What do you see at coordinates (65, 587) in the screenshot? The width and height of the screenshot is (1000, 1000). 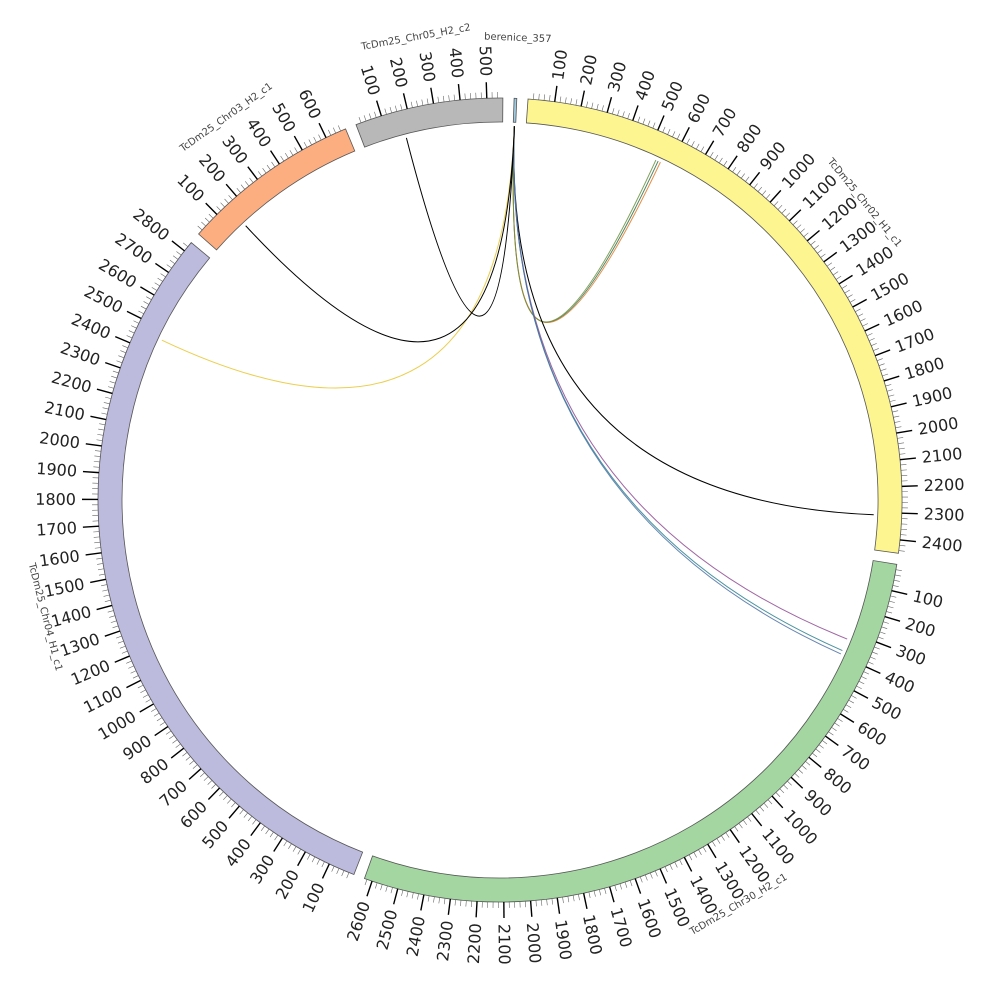 I see `tick-label-tcdm25-chr04-h1-c1: 1500` at bounding box center [65, 587].